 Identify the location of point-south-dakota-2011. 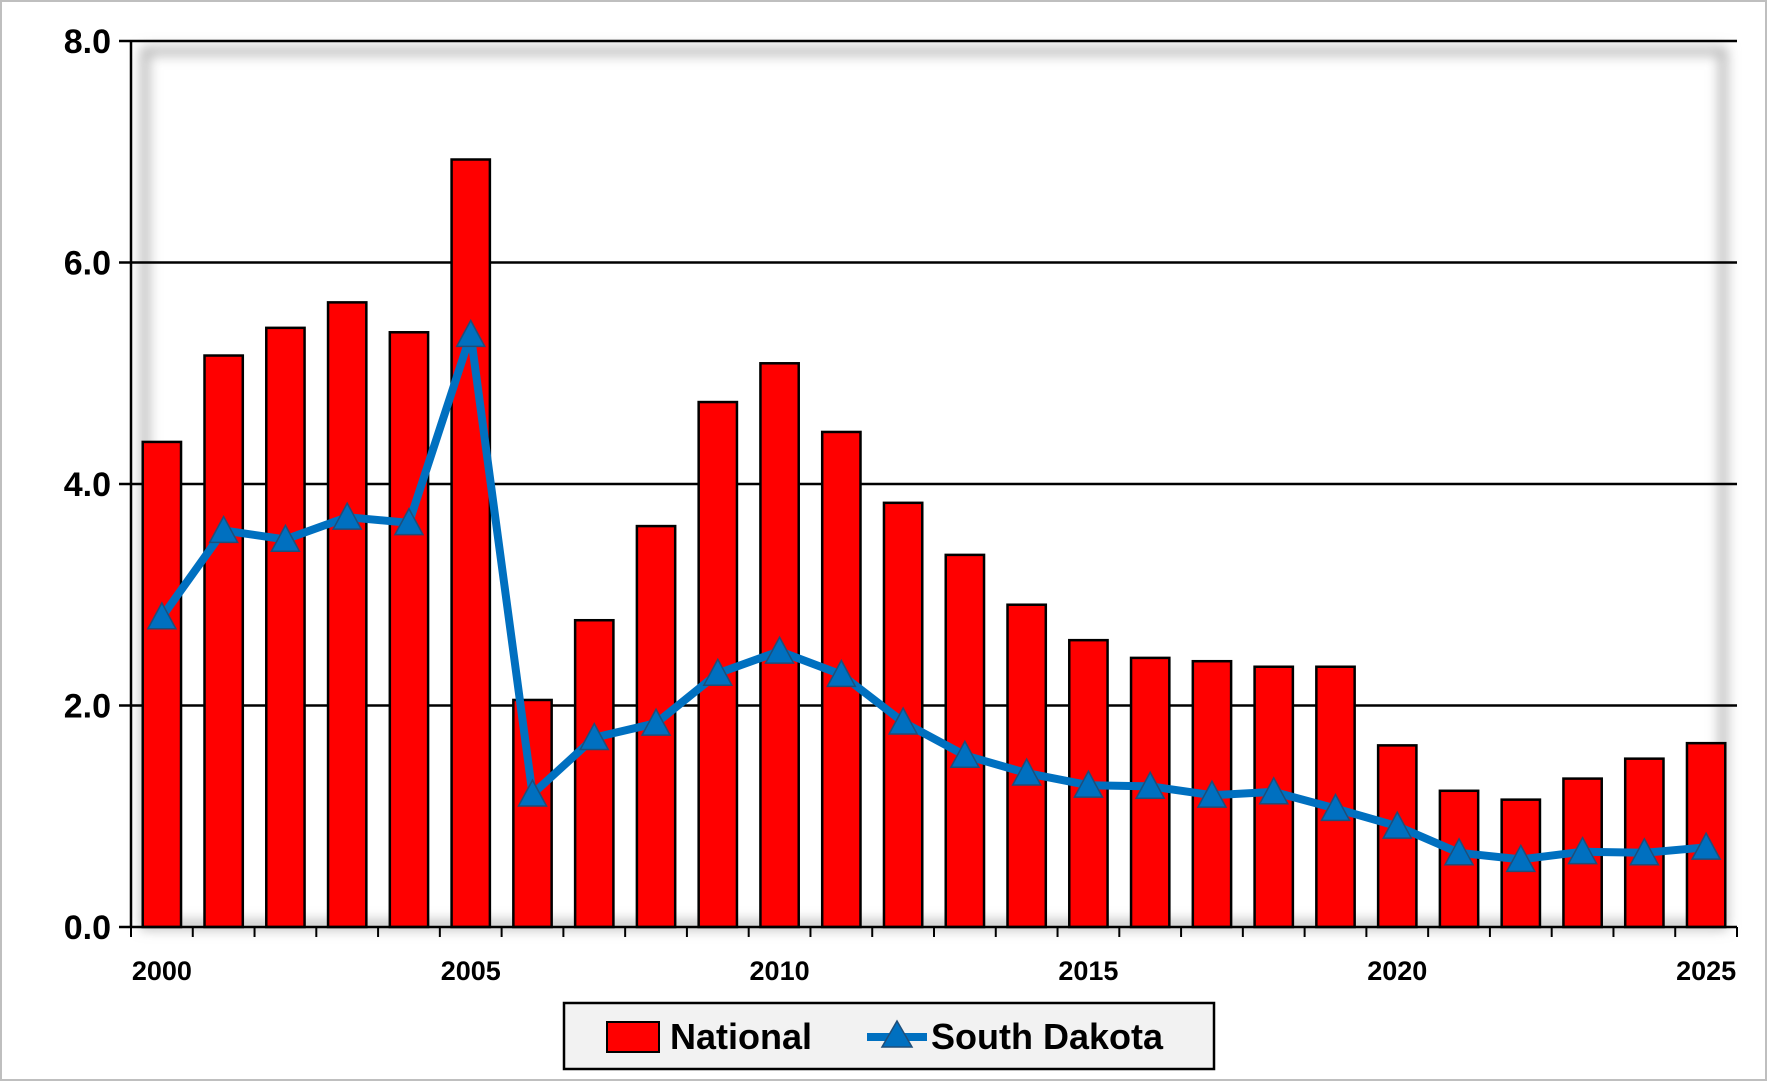
(841, 673).